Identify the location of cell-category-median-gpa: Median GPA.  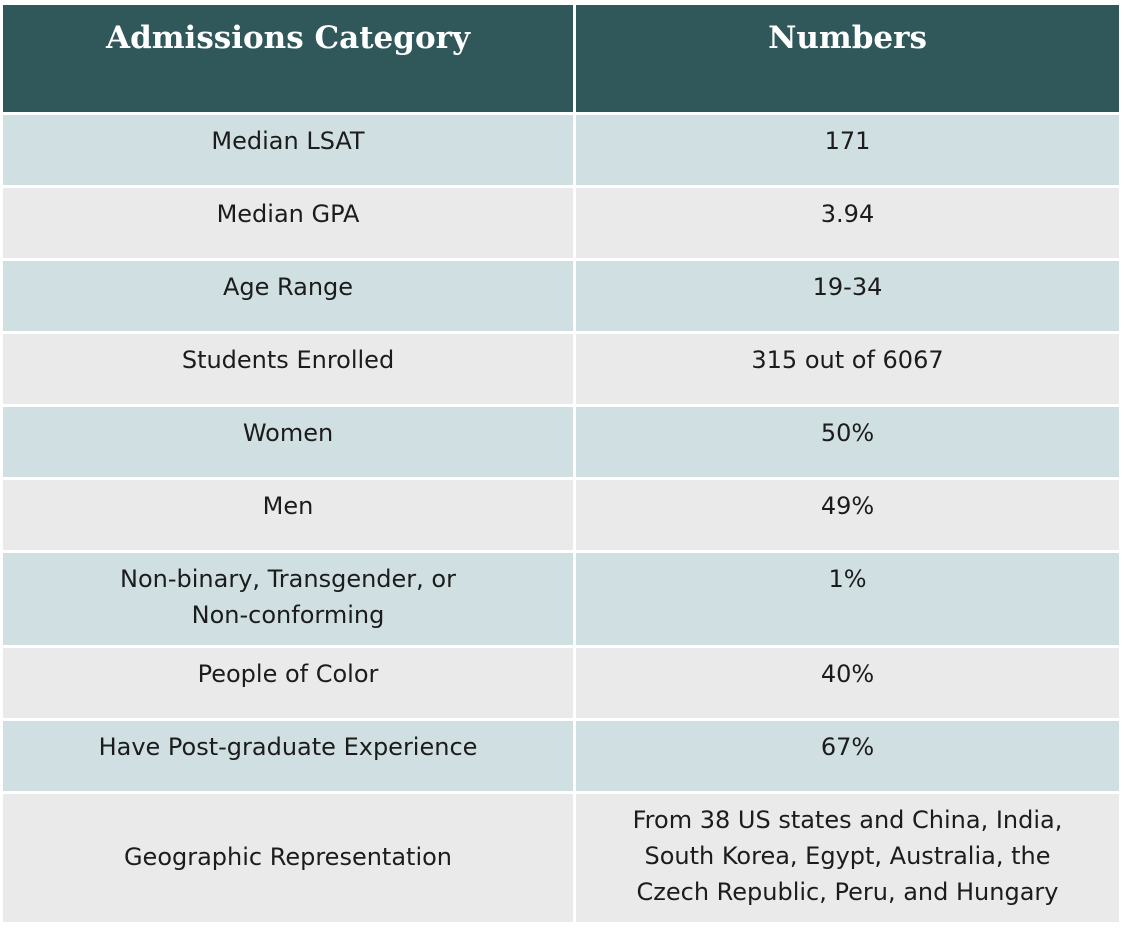
(288, 223).